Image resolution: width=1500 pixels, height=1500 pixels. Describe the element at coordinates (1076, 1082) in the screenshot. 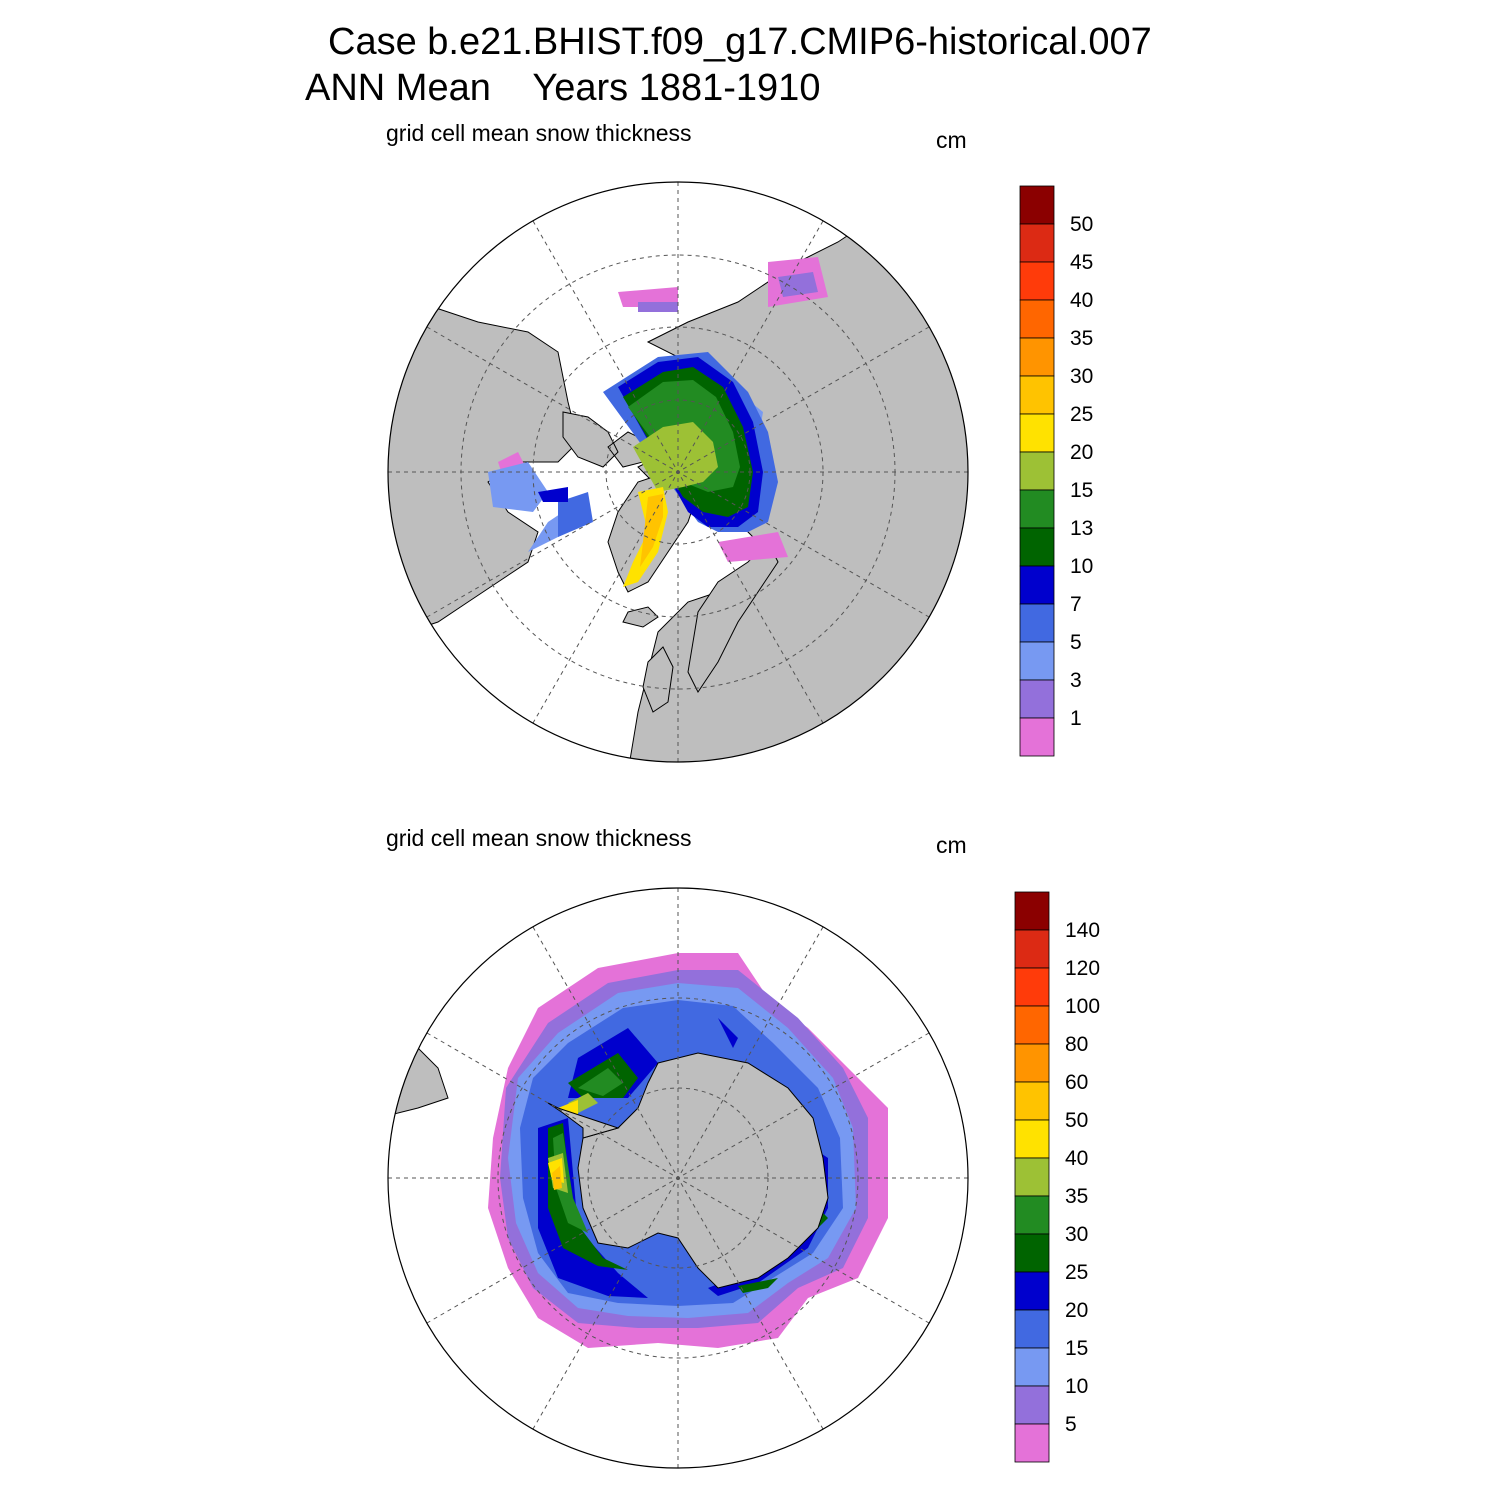

I see `south-colorbar-label: 60` at that location.